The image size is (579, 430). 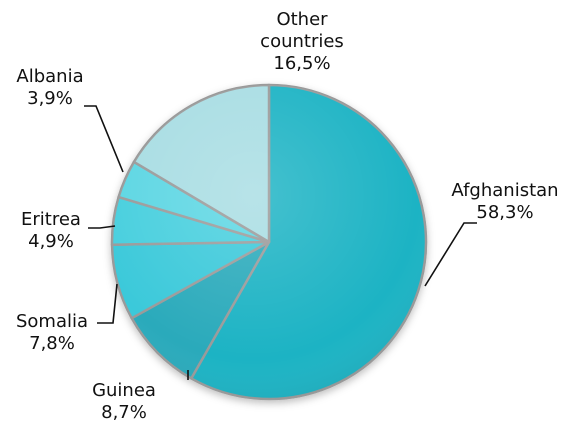 I want to click on leader-line-eritrea, so click(x=102, y=227).